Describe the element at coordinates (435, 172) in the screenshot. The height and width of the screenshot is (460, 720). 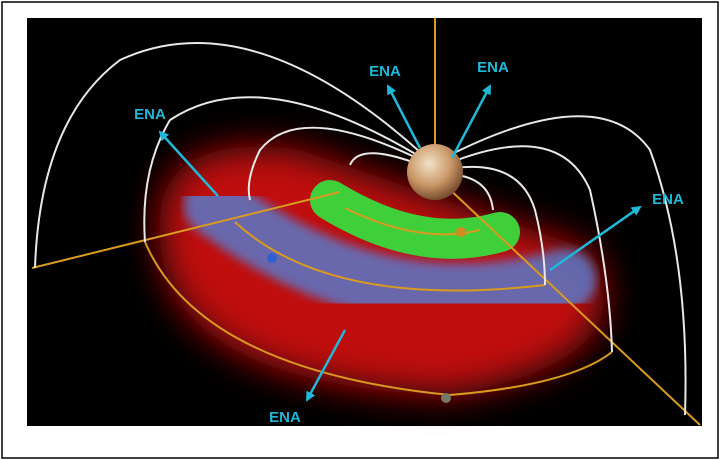
I see `planet` at that location.